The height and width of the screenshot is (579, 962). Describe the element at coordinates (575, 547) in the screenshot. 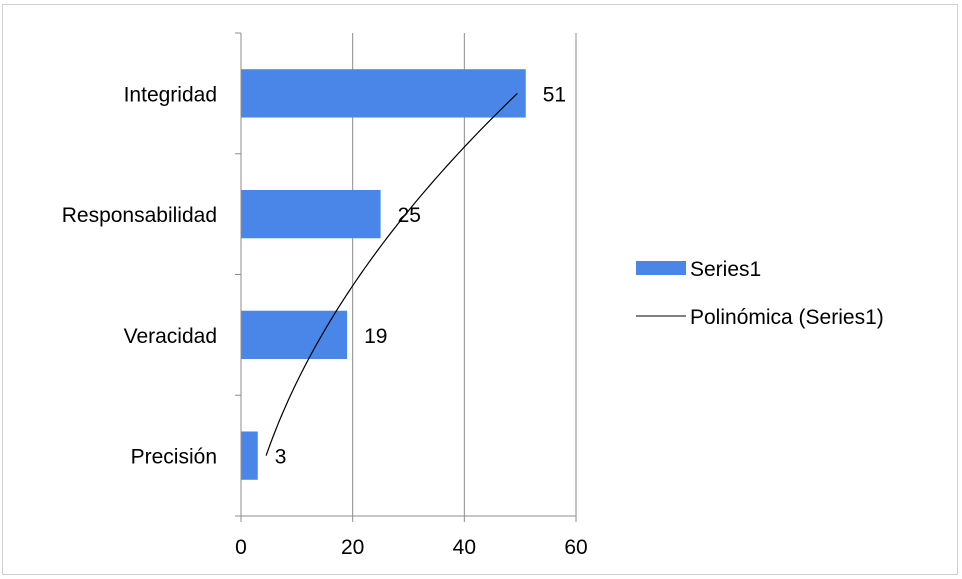

I see `x-tick-label-60: 60` at that location.